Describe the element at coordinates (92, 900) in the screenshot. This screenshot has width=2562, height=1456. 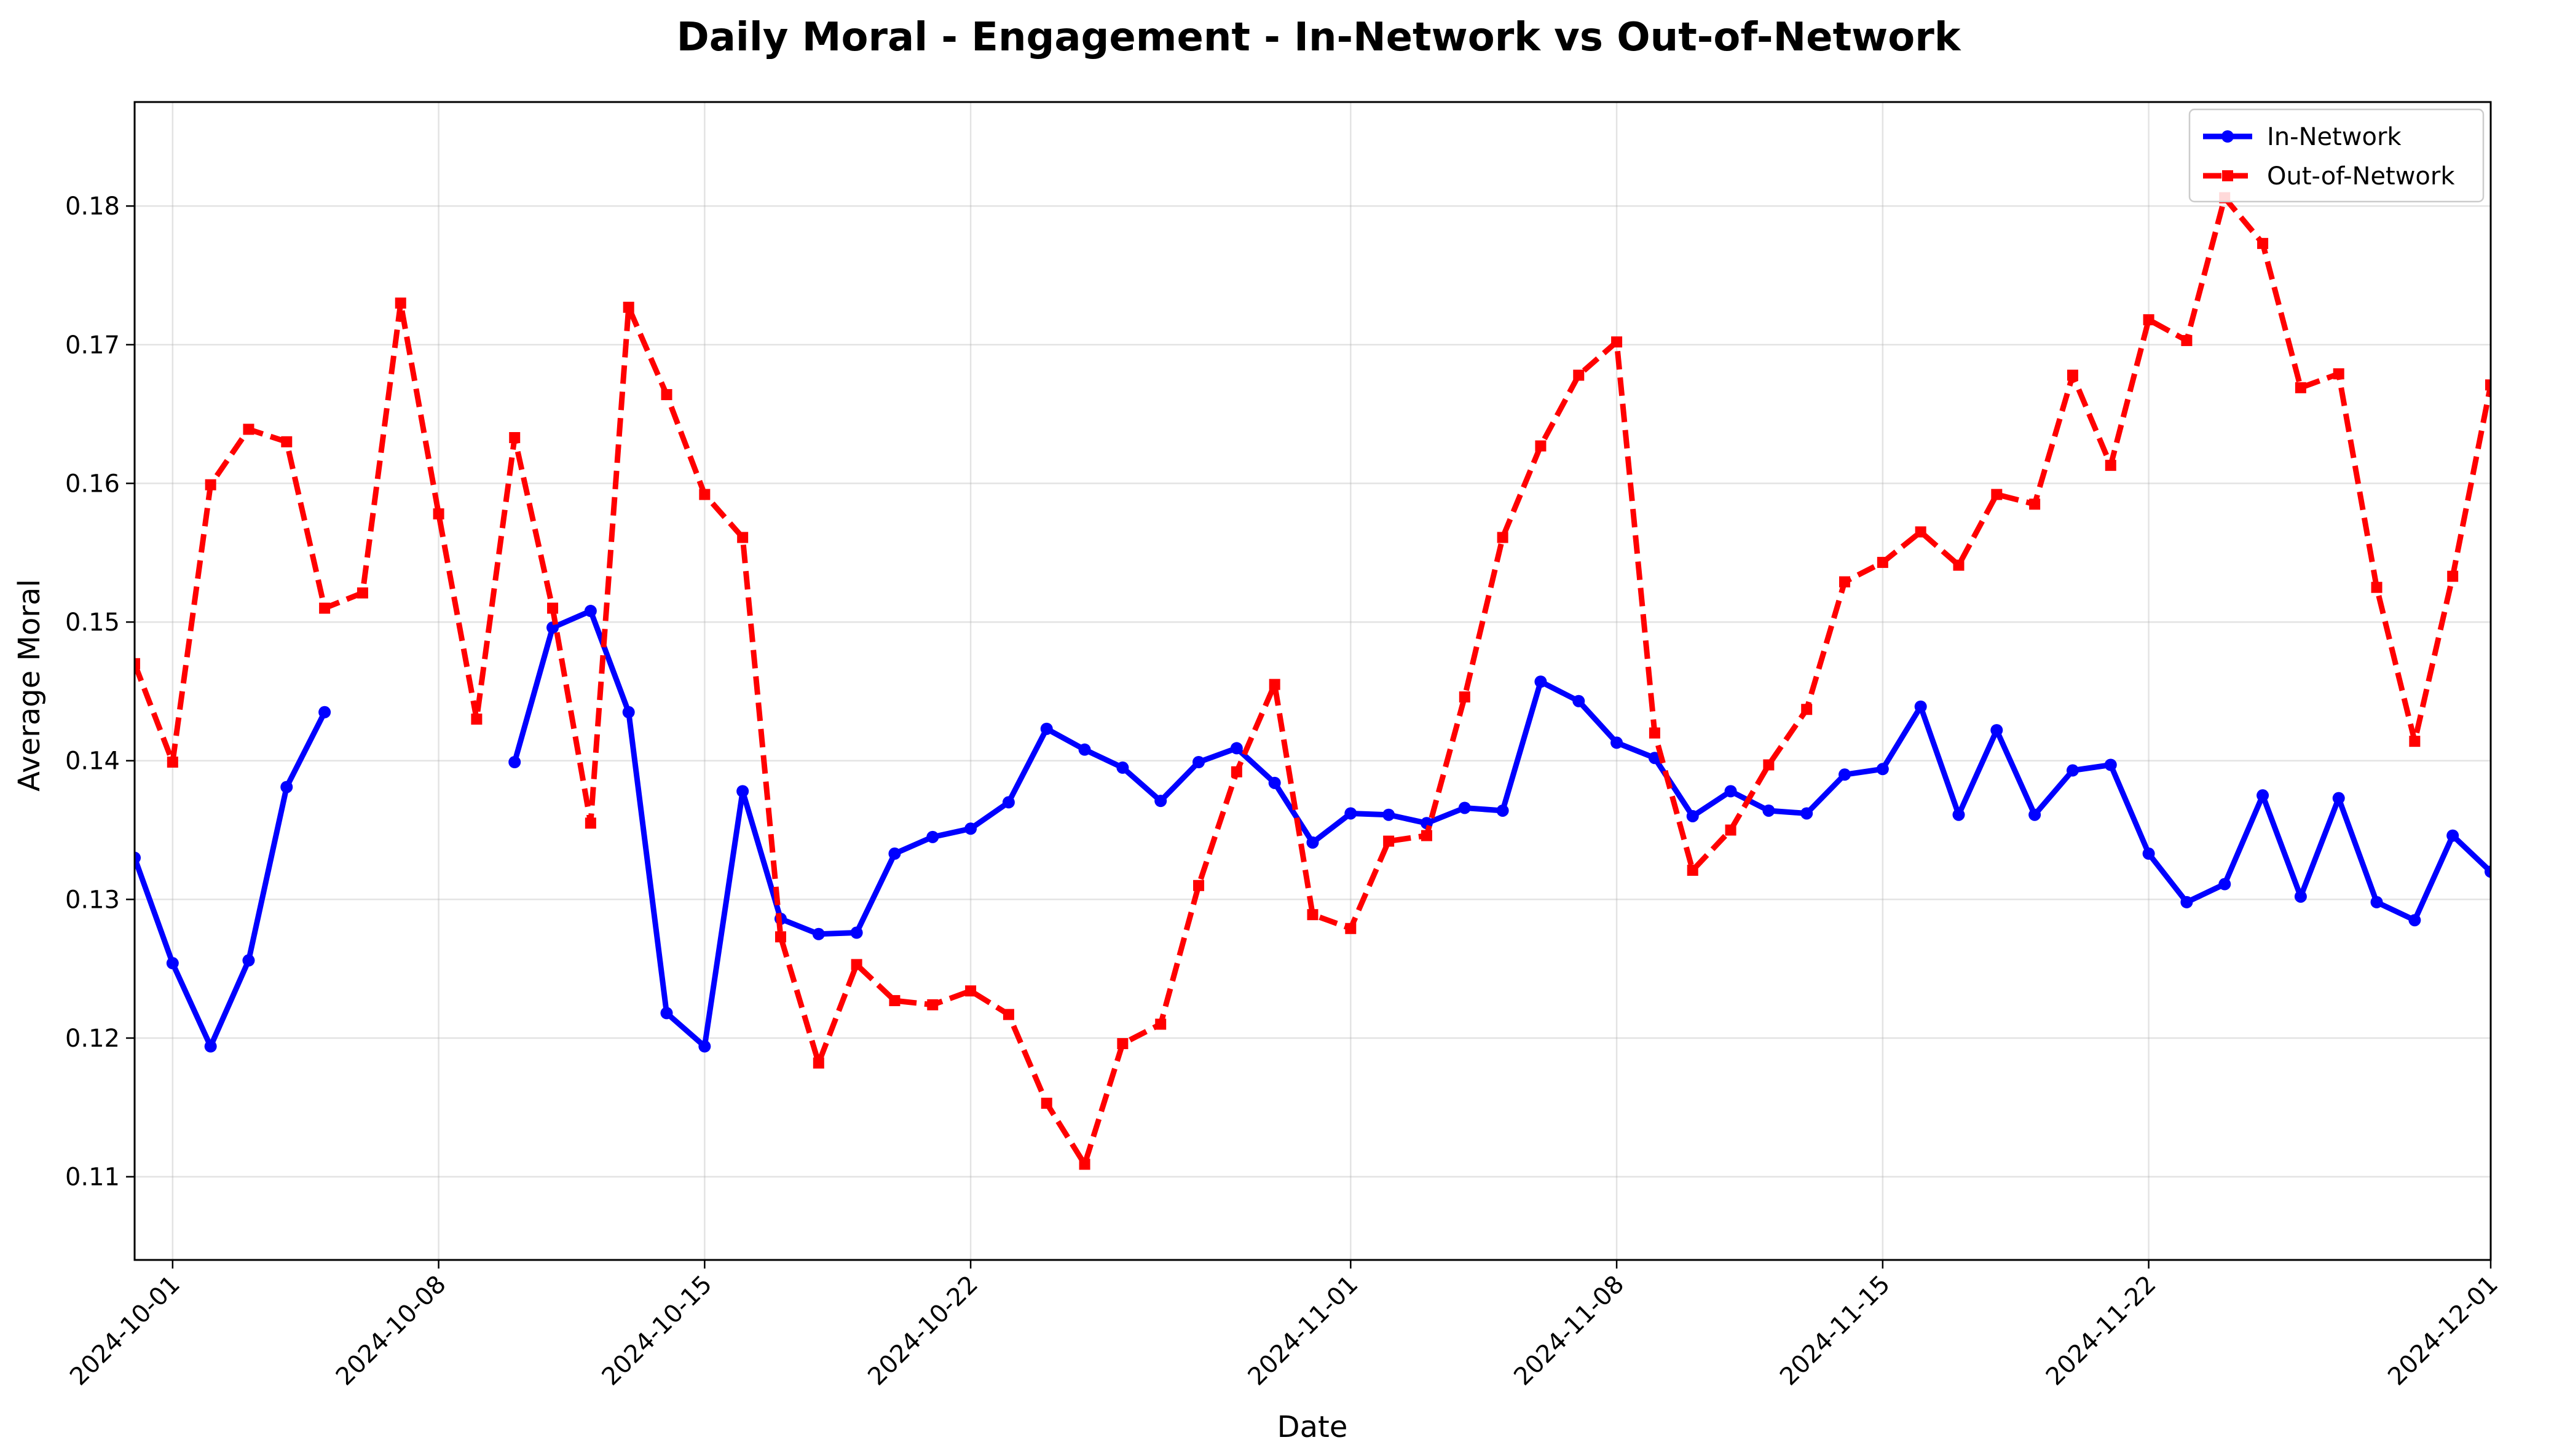
I see `y-tick-label: 0.13` at that location.